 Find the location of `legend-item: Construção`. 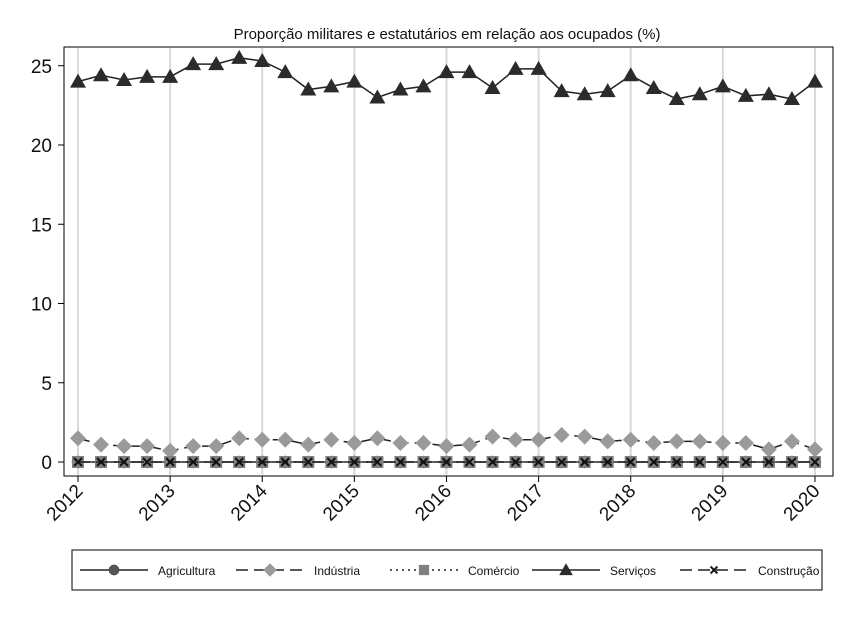

legend-item: Construção is located at coordinates (750, 571).